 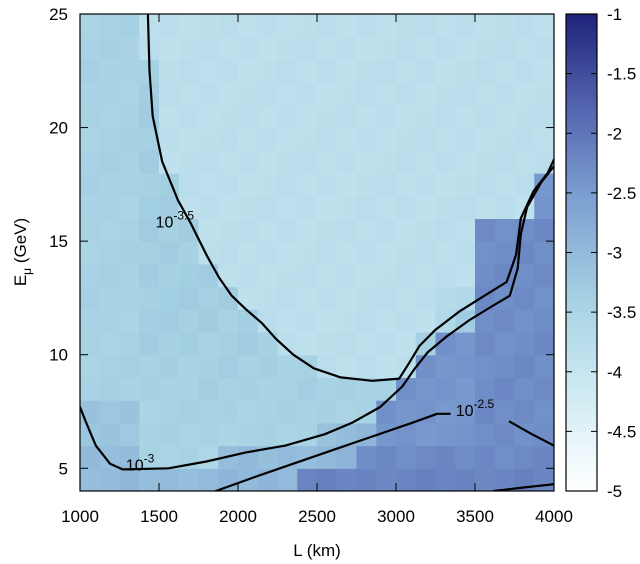 What do you see at coordinates (140, 463) in the screenshot?
I see `contour-label: 10-3` at bounding box center [140, 463].